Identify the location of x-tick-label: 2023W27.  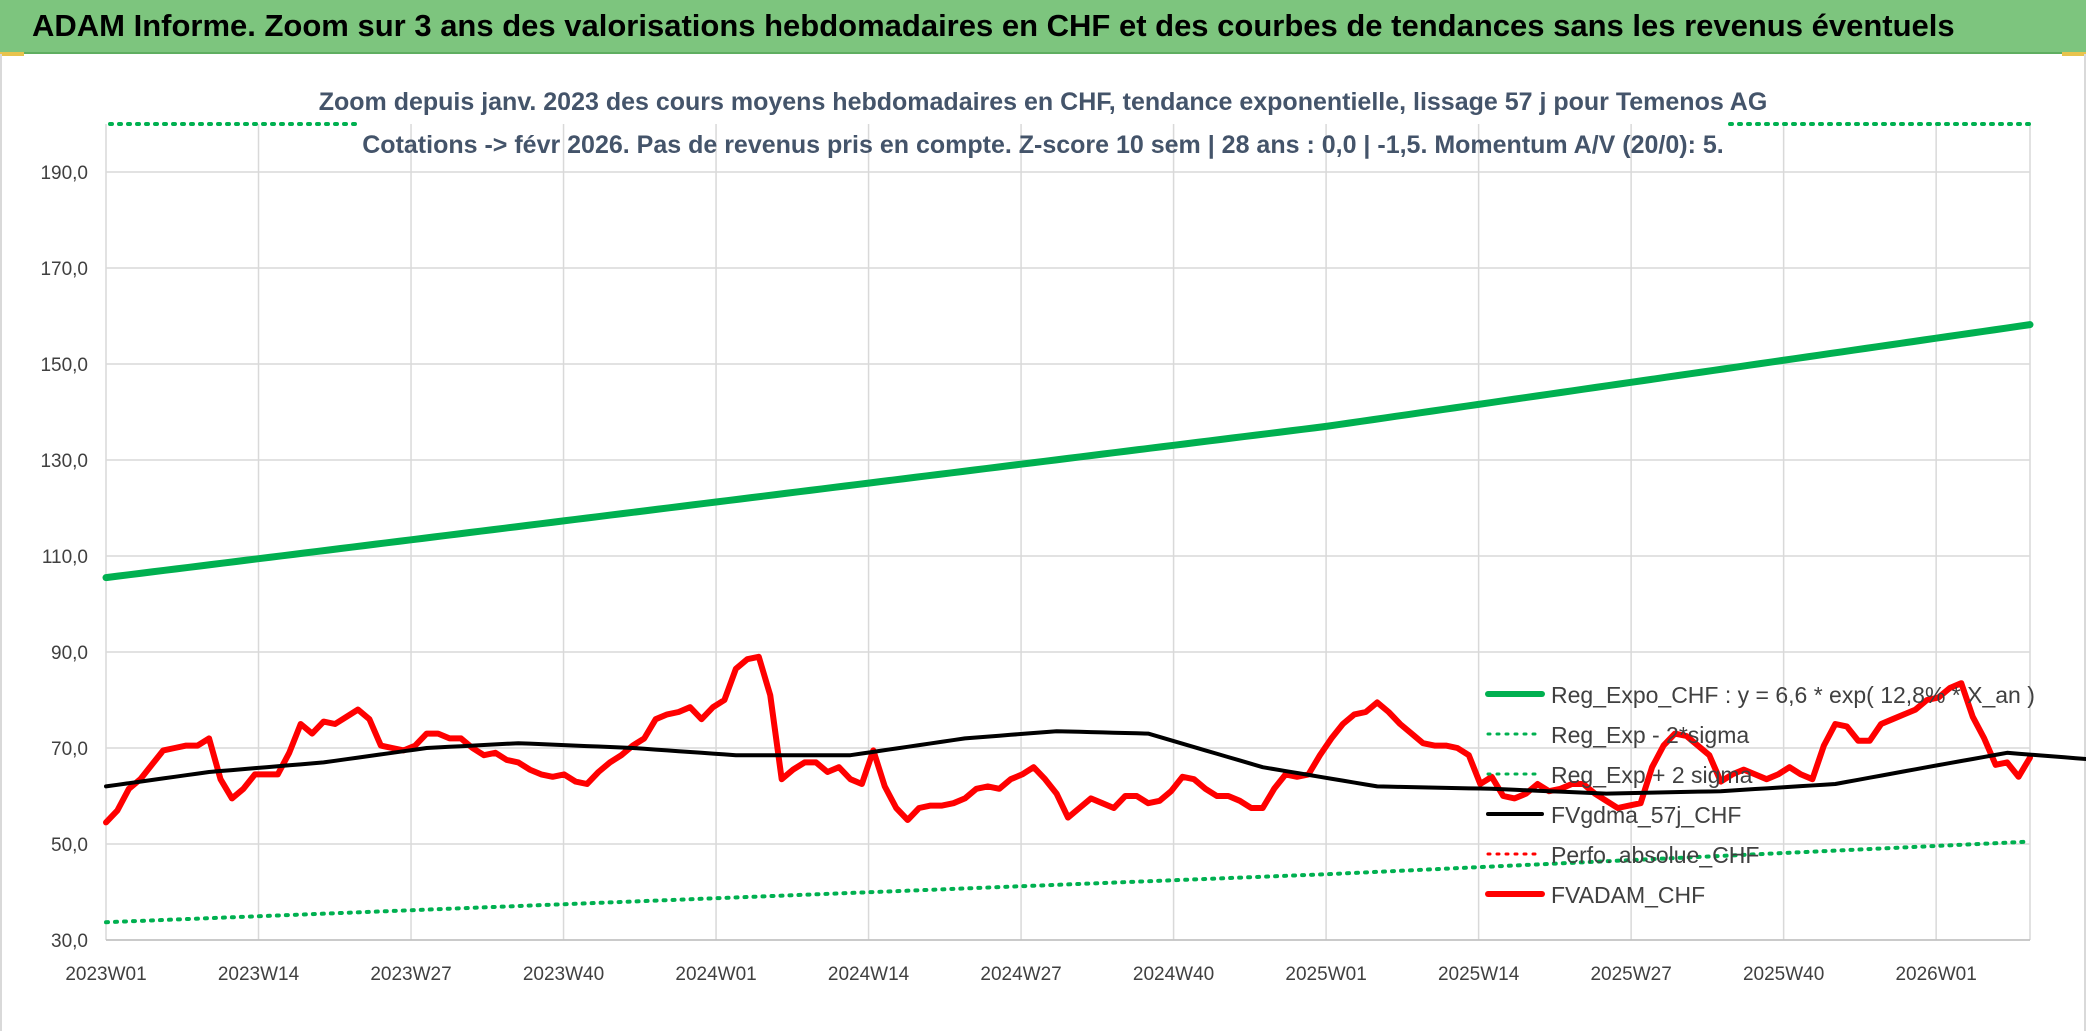
(410, 974).